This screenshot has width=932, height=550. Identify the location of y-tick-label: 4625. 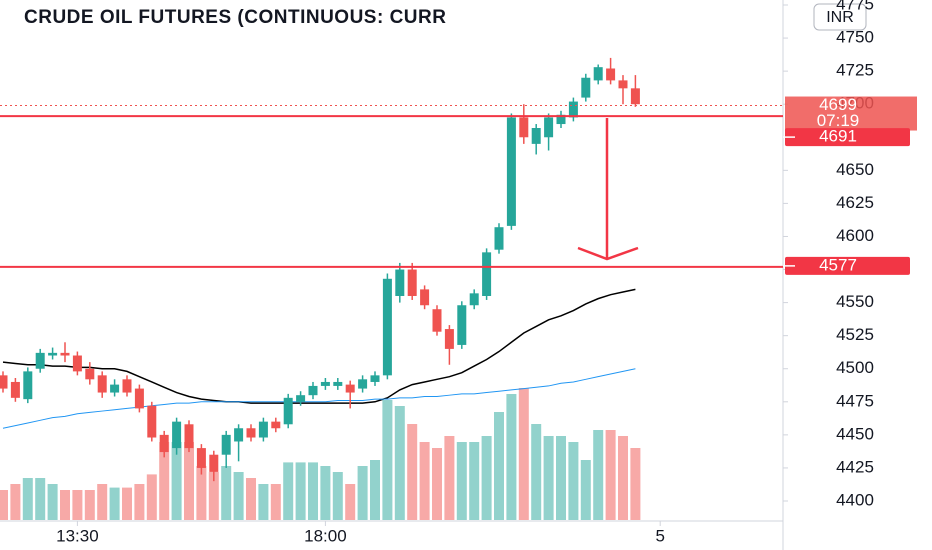
(855, 202).